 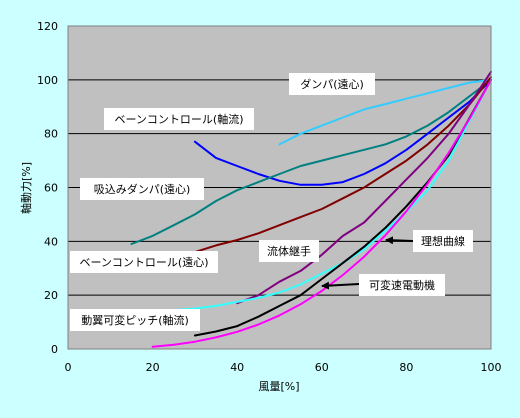 I want to click on y-tick-label: 100, so click(x=47, y=80).